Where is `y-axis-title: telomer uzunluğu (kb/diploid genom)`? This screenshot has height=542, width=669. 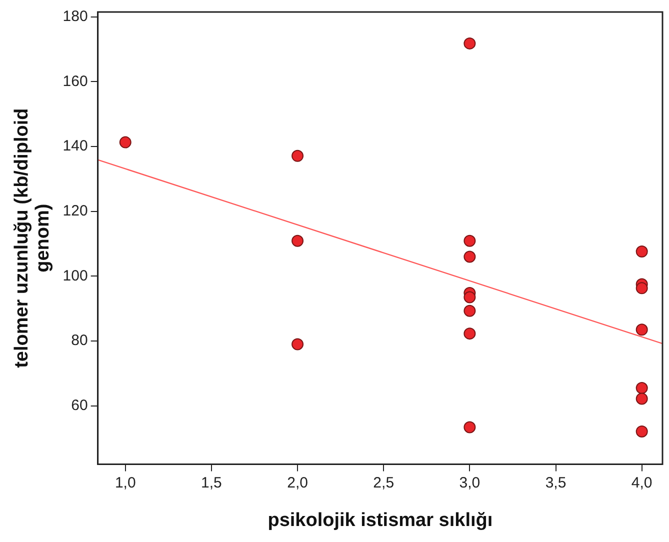 y-axis-title: telomer uzunluğu (kb/diploid genom) is located at coordinates (33, 238).